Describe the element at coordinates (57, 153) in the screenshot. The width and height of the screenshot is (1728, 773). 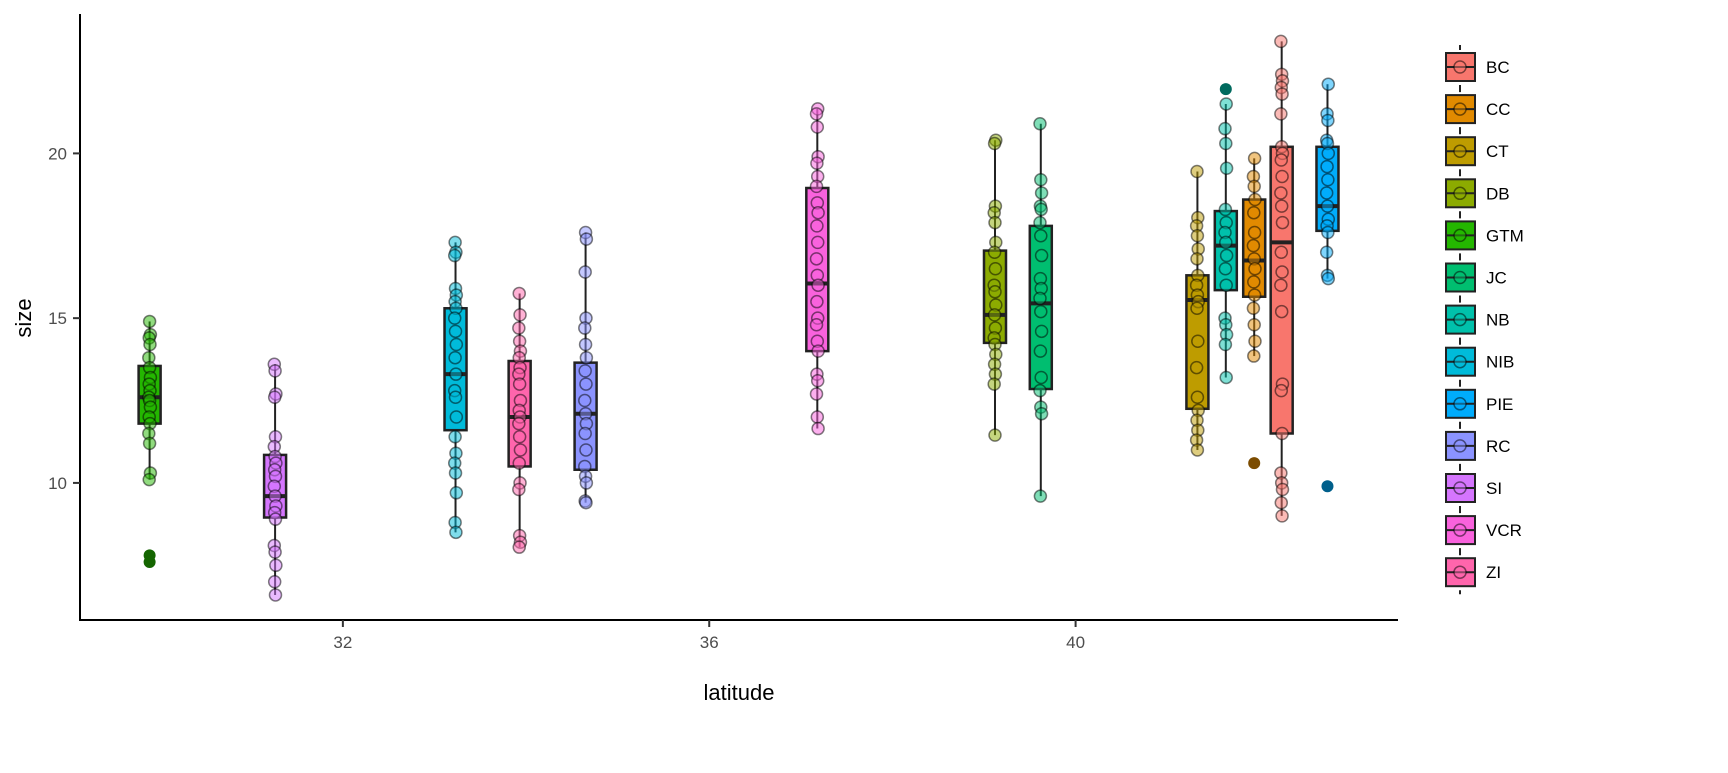
I see `y-tick-label: 20` at that location.